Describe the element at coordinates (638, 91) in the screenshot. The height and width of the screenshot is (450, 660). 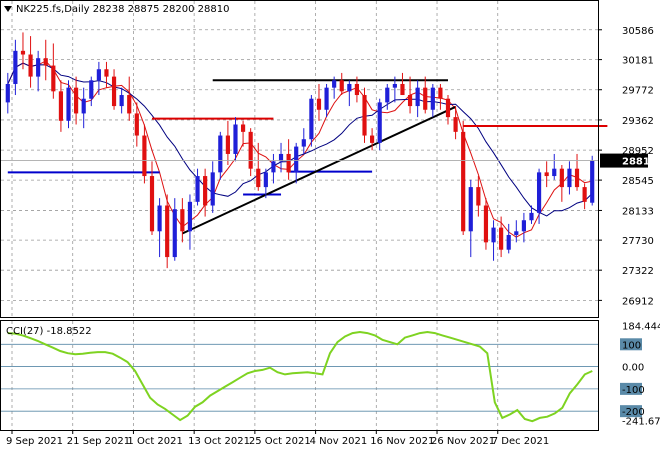
I see `price-tick-label: 29772` at that location.